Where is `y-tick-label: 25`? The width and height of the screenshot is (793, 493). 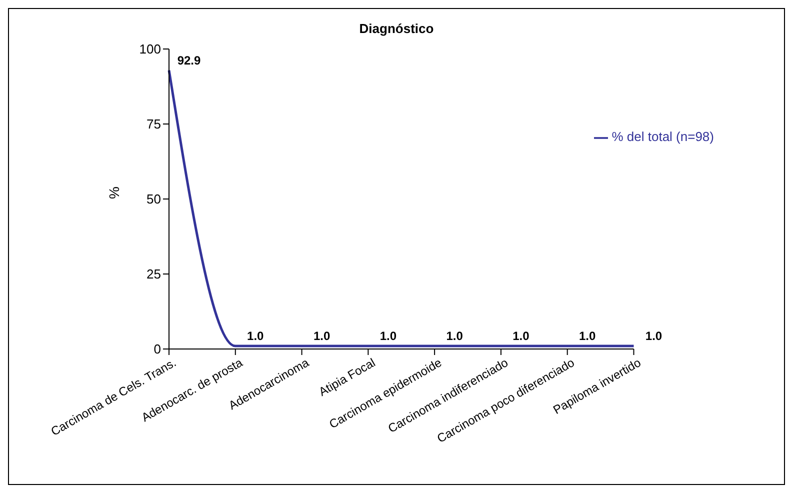
y-tick-label: 25 is located at coordinates (153, 274).